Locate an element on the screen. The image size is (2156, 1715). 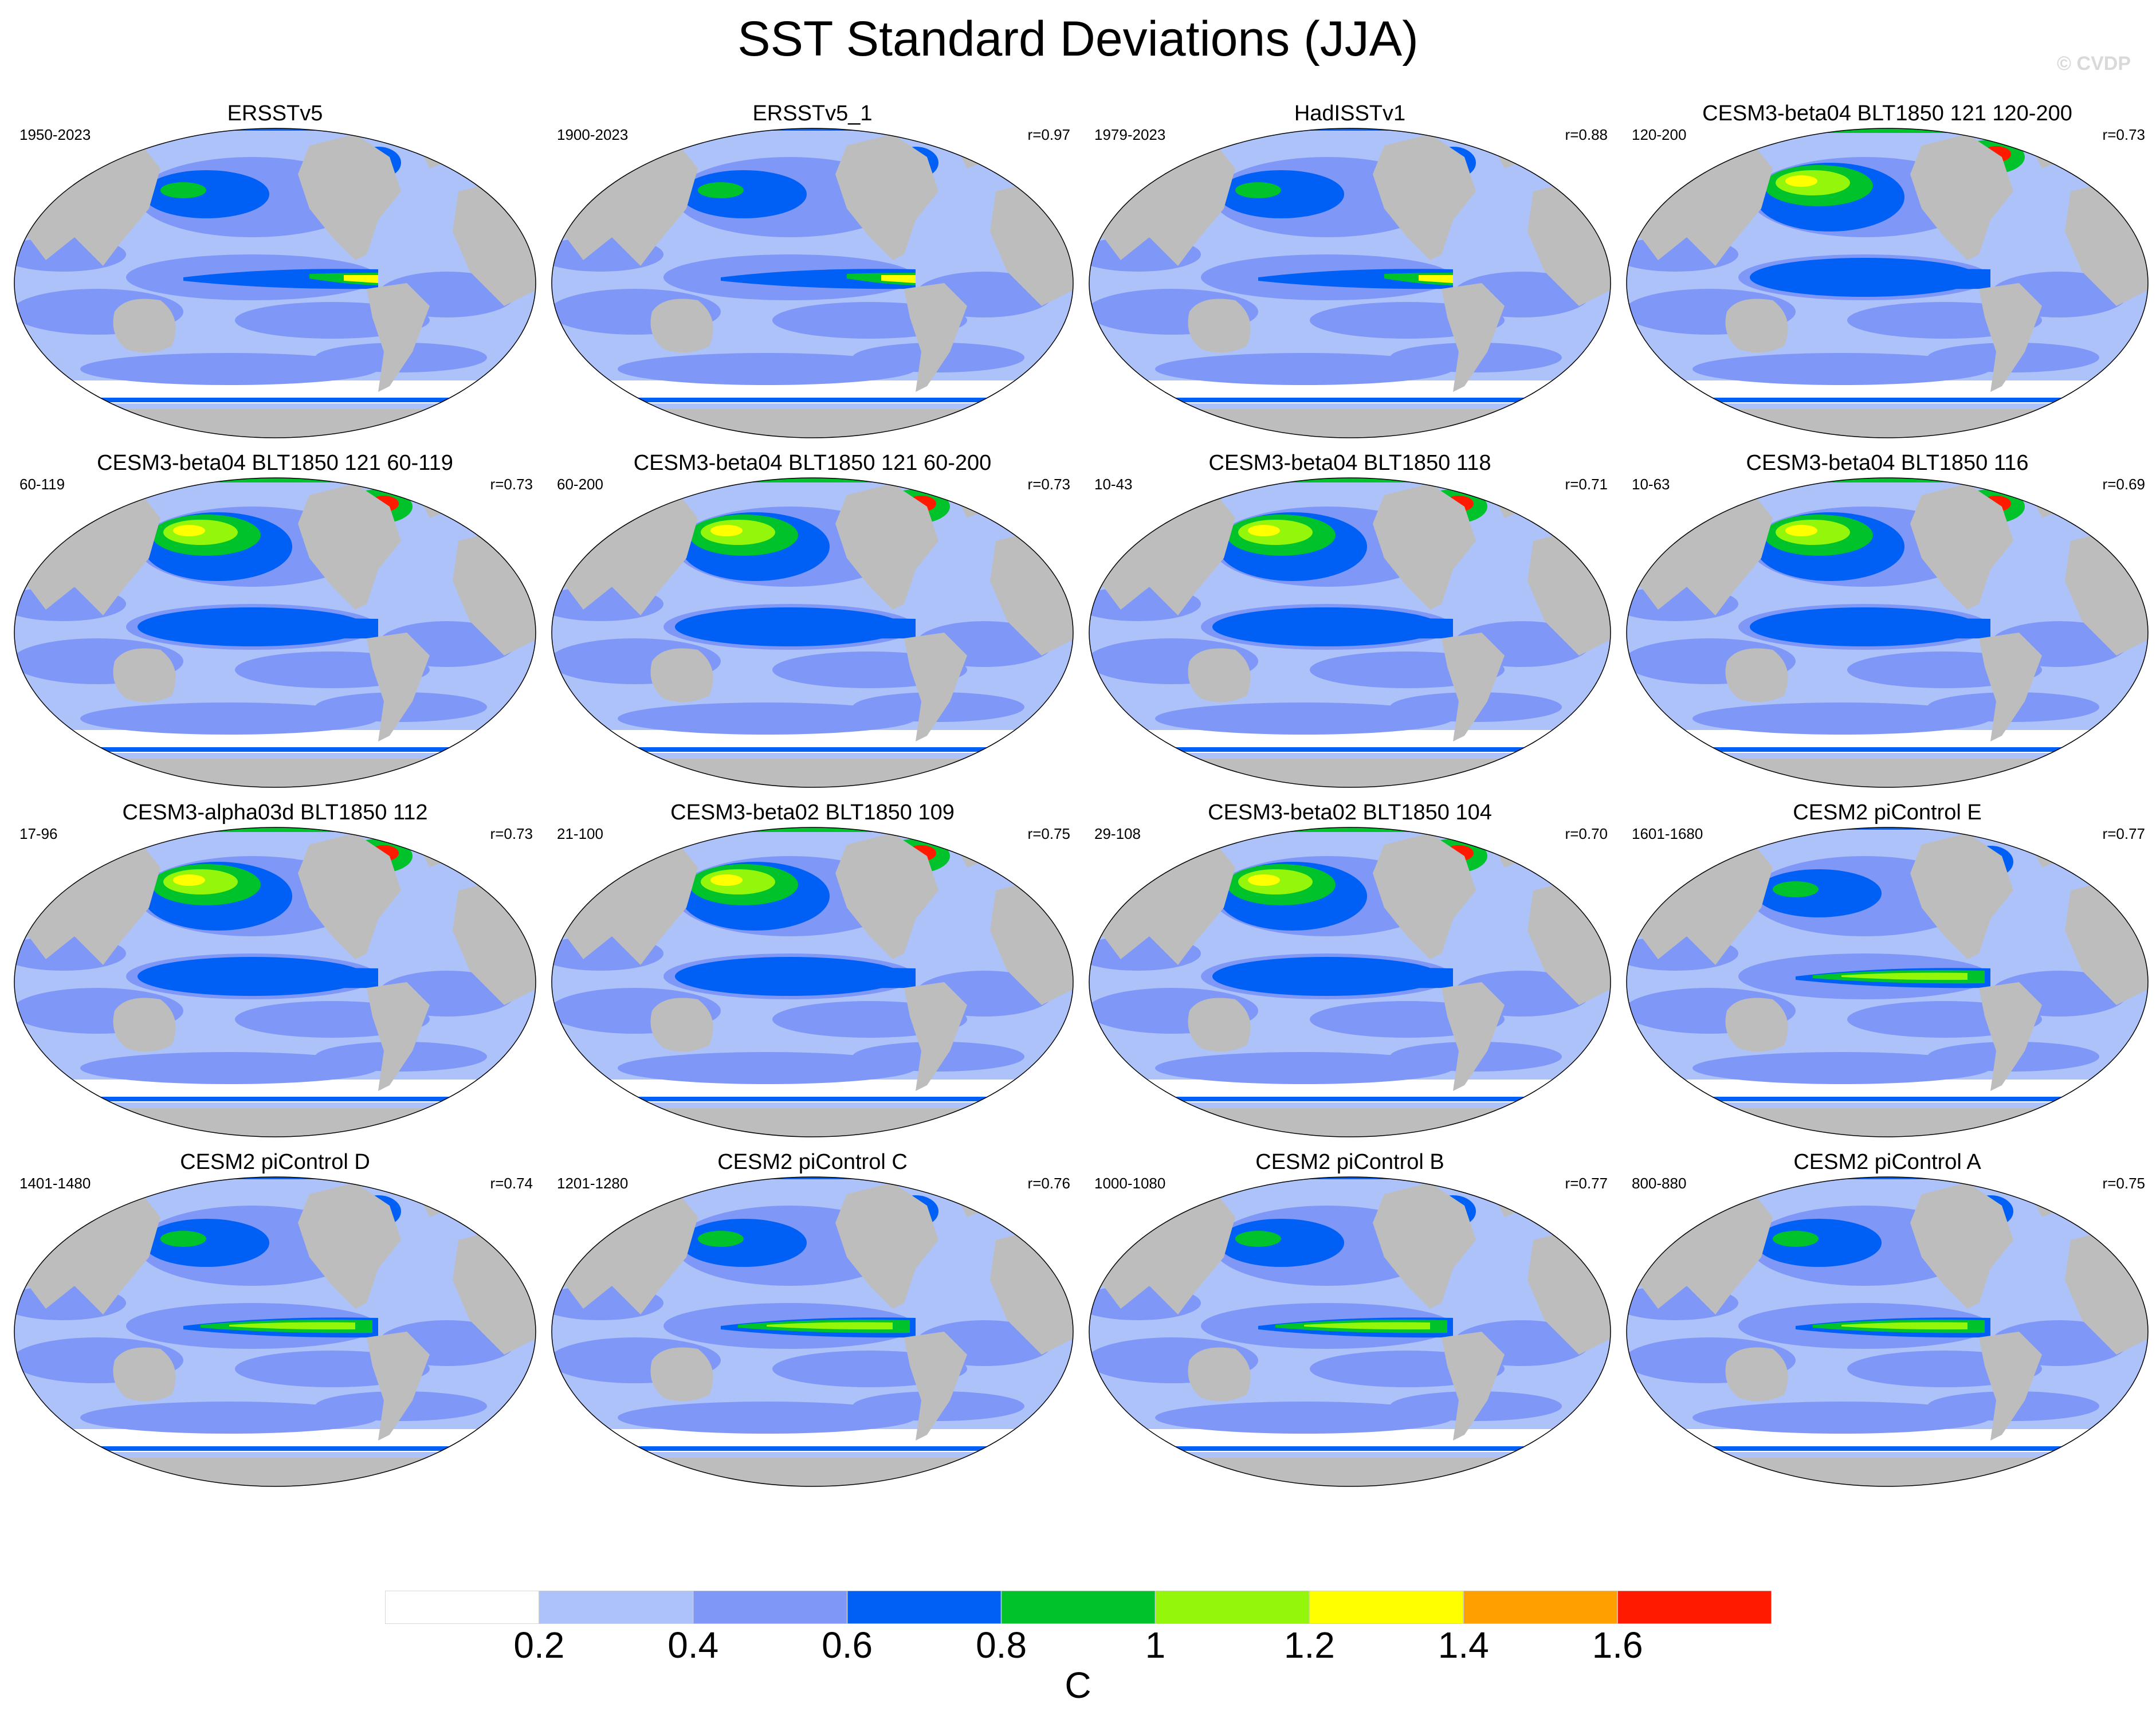
colorbar-tick-label: 1.4 is located at coordinates (1463, 1645).